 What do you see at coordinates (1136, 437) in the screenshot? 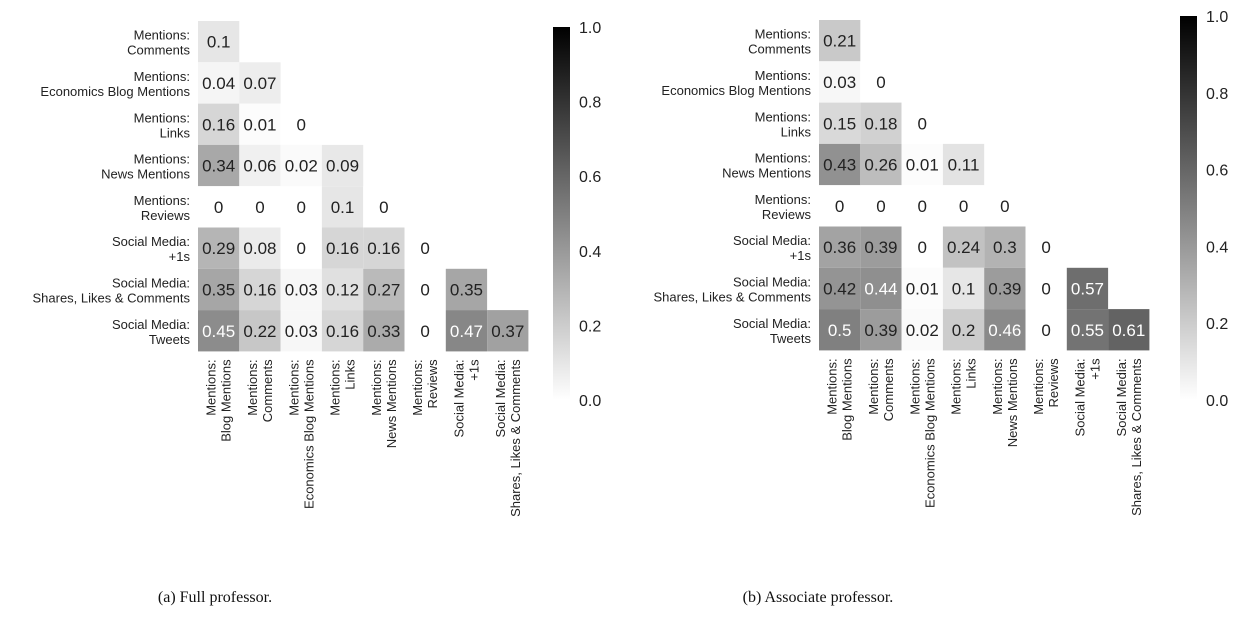
I see `col-tick-label-line: Shares, Likes & Comments` at bounding box center [1136, 437].